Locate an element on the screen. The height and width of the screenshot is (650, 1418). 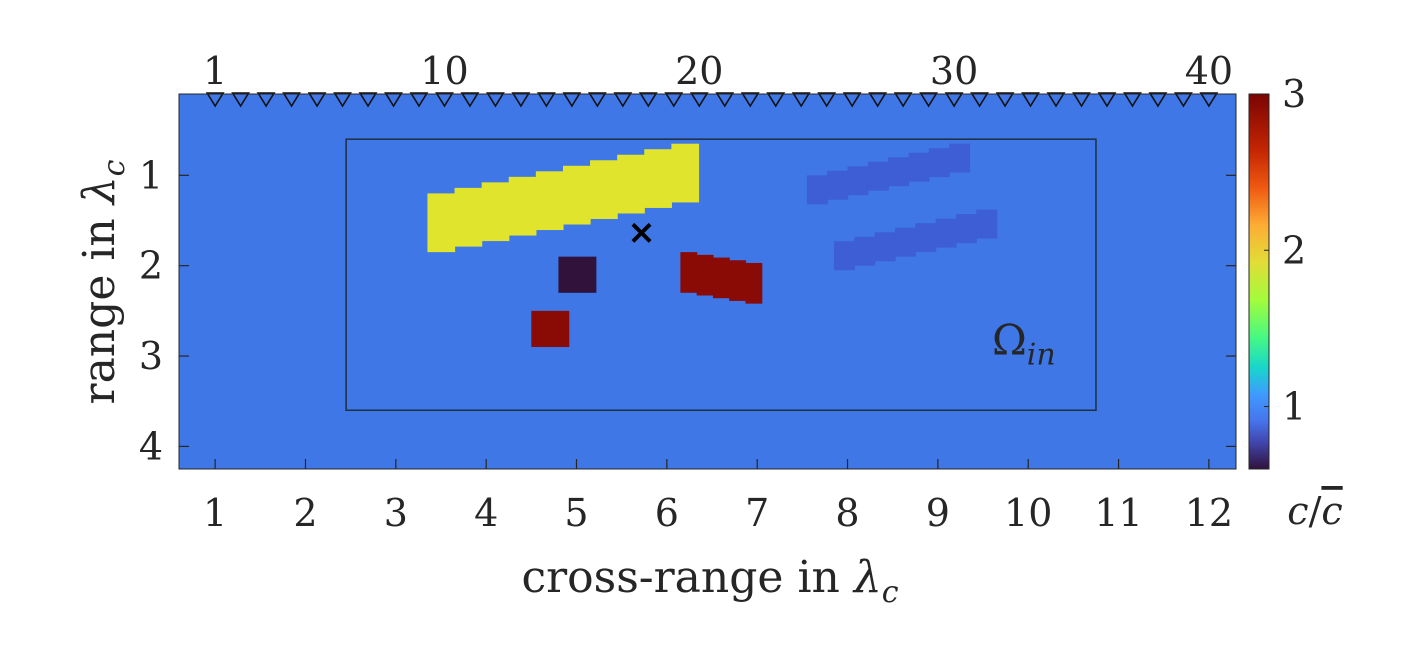
top-tick-label: 30 is located at coordinates (954, 71).